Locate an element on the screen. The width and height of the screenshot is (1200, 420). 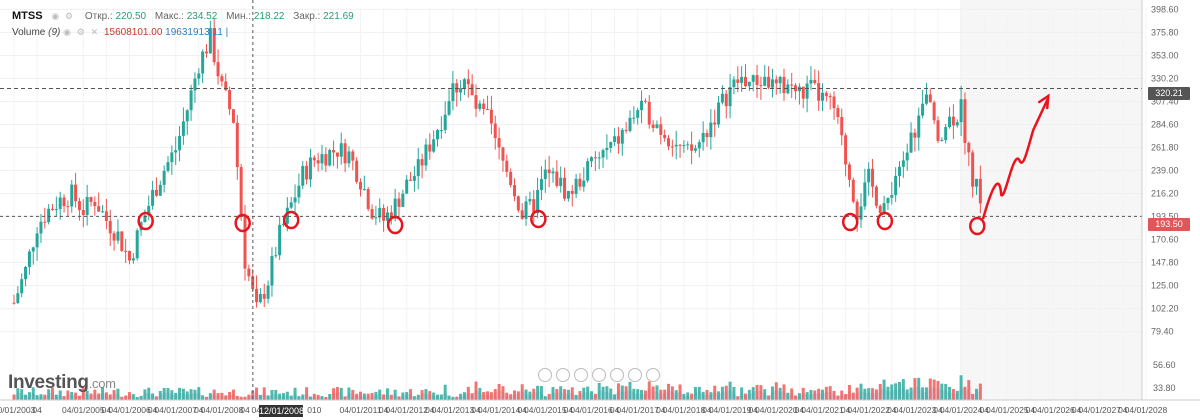
x-tick-label: 04/01/2013 is located at coordinates (453, 410).